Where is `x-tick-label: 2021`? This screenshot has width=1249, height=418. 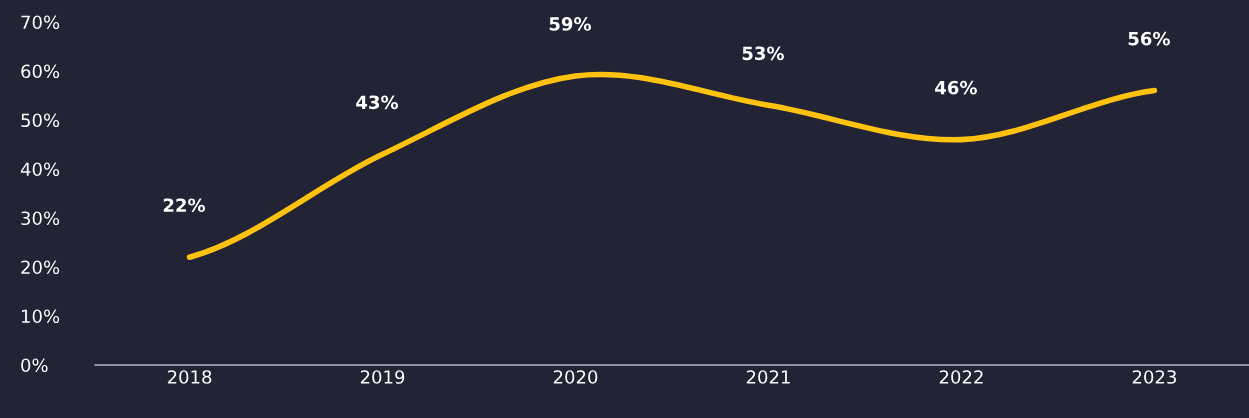 x-tick-label: 2021 is located at coordinates (768, 377).